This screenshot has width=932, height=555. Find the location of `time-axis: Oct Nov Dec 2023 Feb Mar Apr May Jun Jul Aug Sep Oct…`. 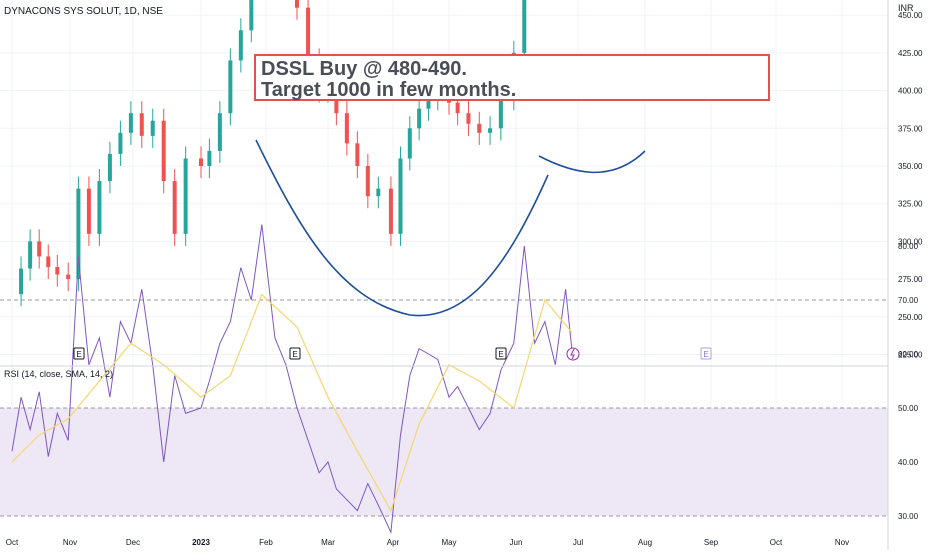

time-axis: Oct Nov Dec 2023 Feb Mar Apr May Jun Jul Aug Sep Oct… is located at coordinates (427, 542).